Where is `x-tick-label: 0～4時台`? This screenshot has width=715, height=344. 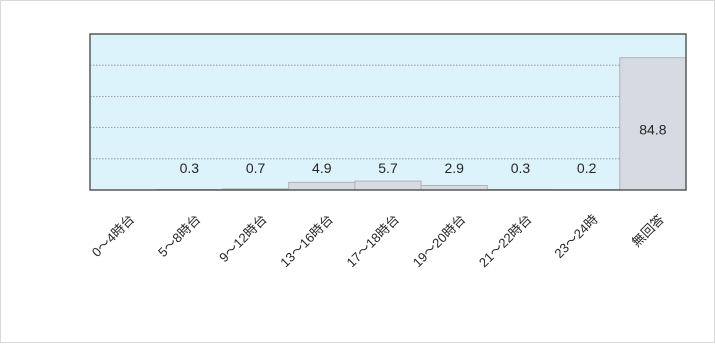 x-tick-label: 0～4時台 is located at coordinates (113, 236).